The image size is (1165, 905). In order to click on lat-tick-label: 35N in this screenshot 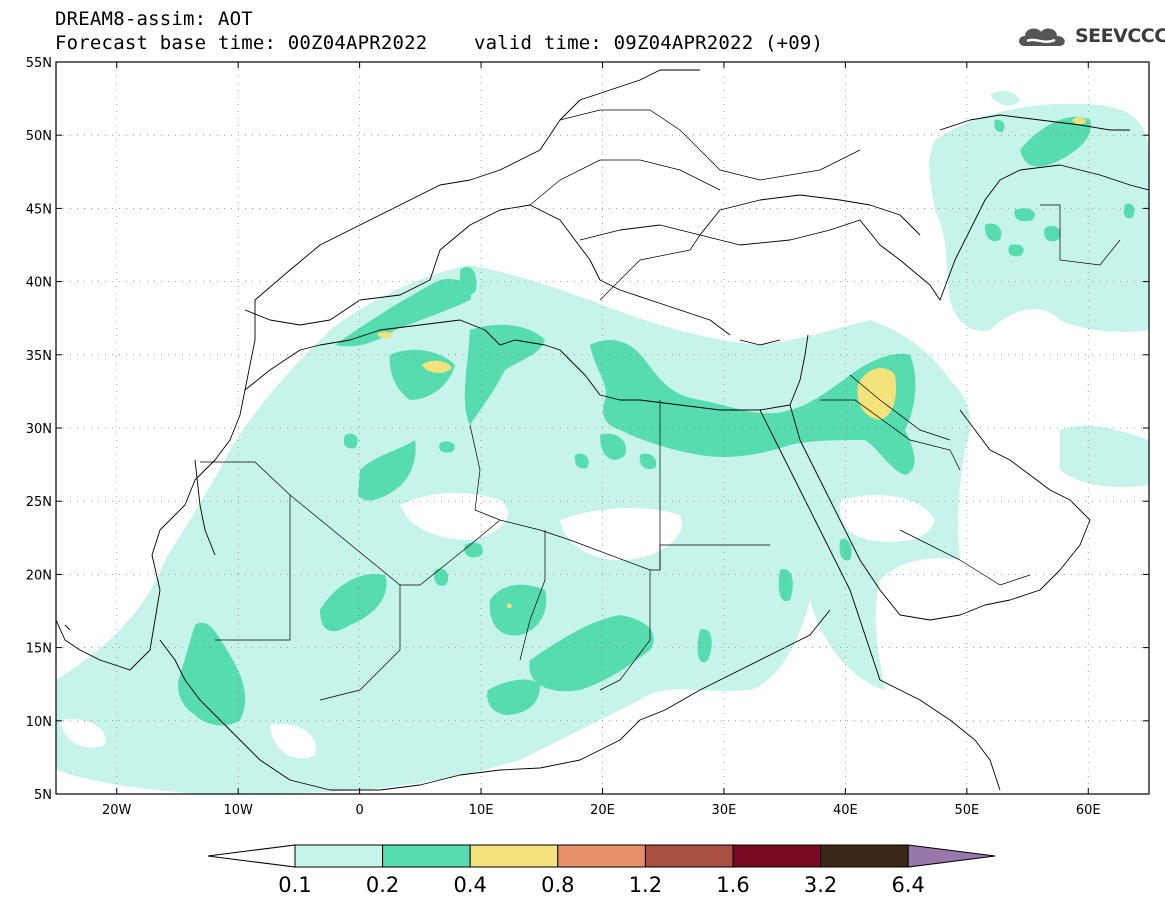, I will do `click(39, 356)`.